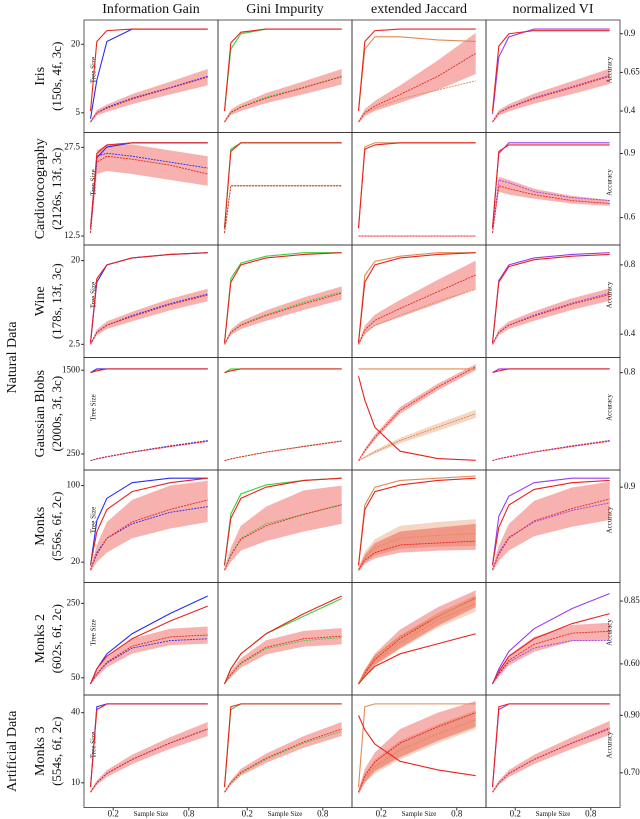 The image size is (640, 819). I want to click on row-name: Monks 2, so click(40, 638).